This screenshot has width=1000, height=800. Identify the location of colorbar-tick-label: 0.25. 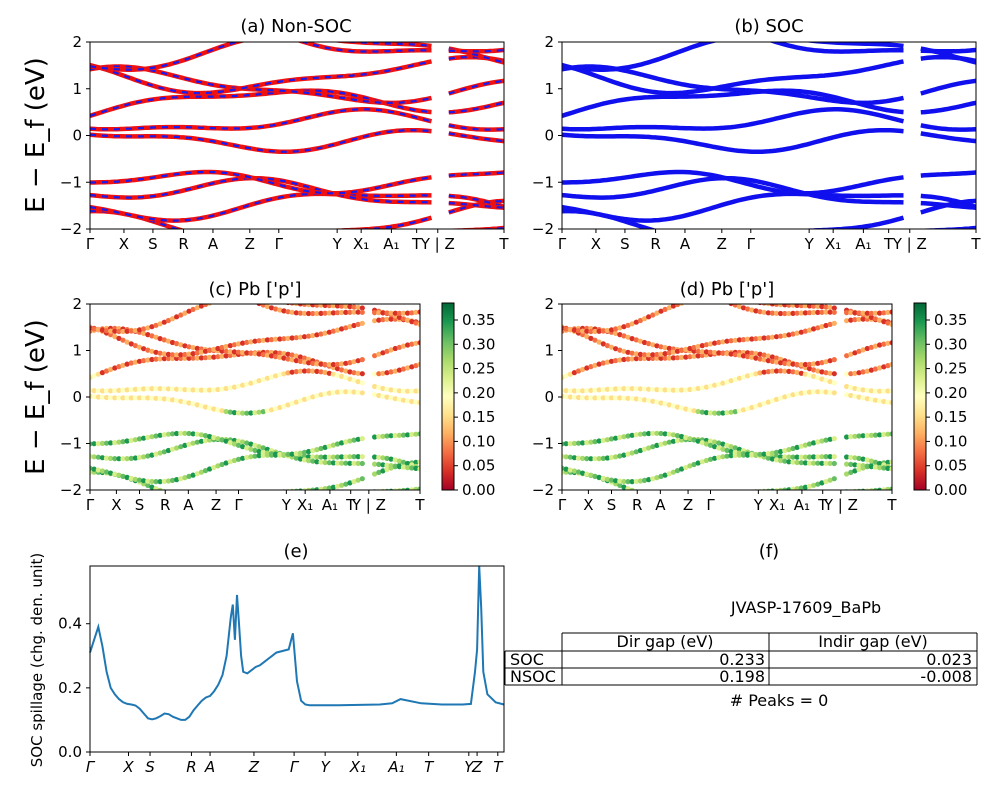
(950, 369).